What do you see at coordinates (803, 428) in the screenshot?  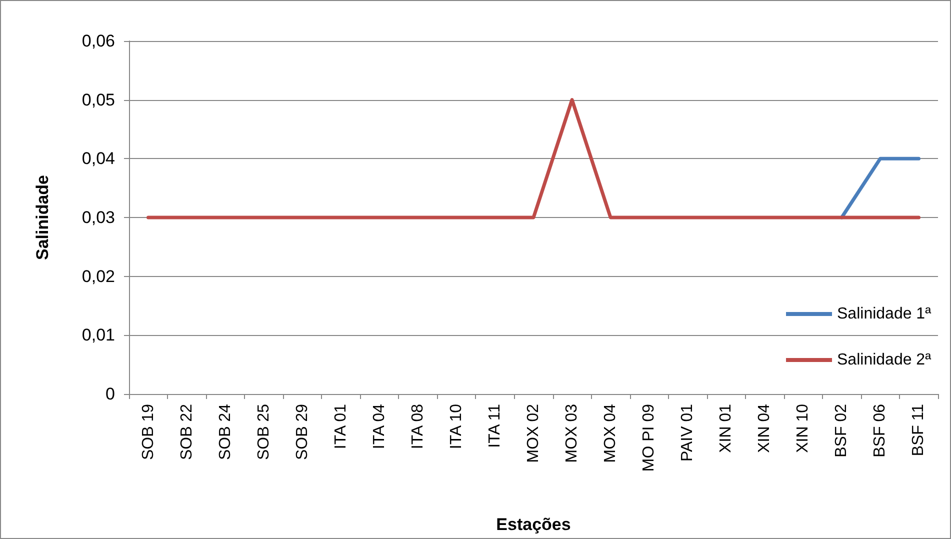 I see `x-tick-label: XIN 10` at bounding box center [803, 428].